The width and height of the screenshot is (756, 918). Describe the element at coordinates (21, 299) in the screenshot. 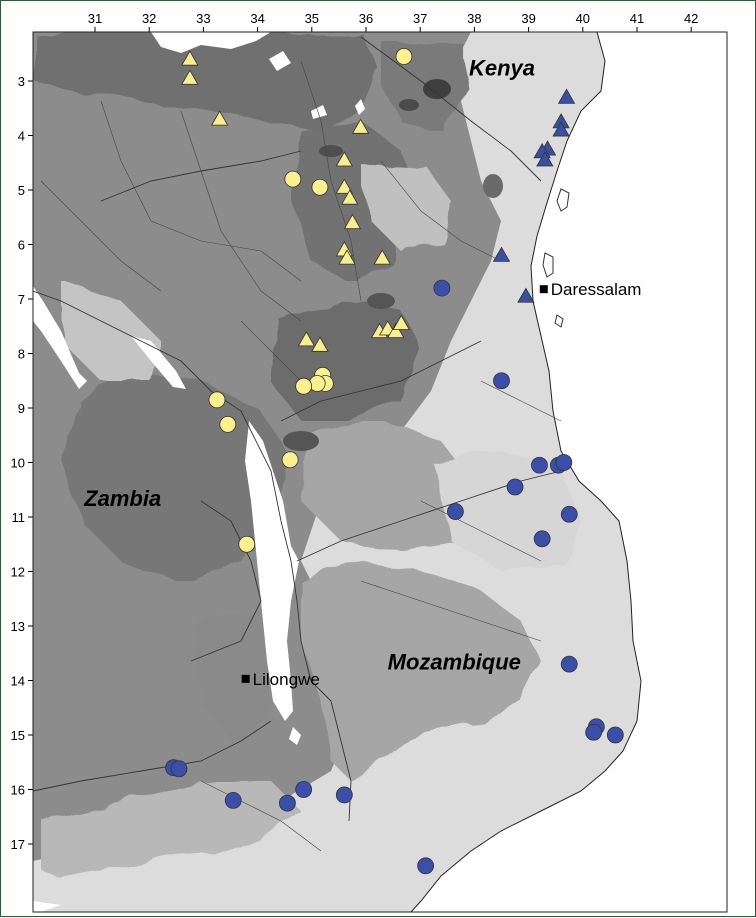

I see `lat-tick-label: 7` at that location.